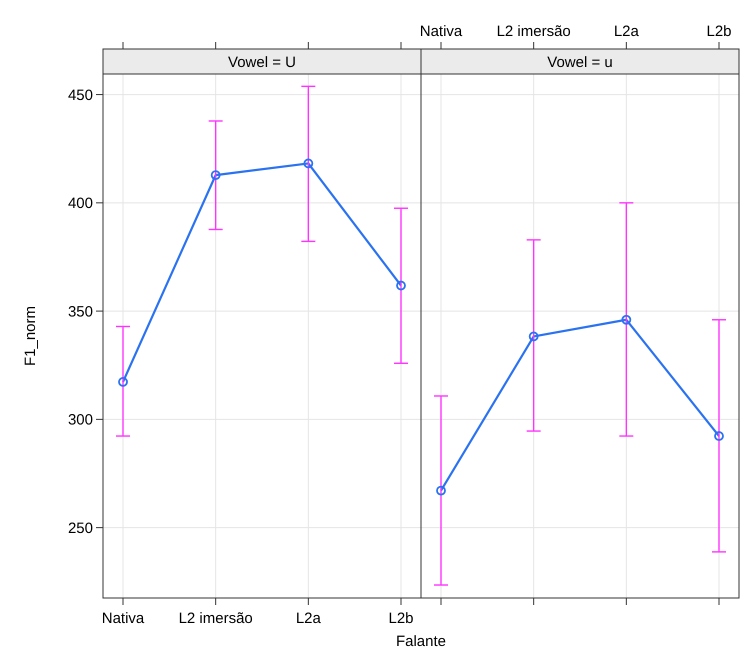 The image size is (748, 662). I want to click on chart-title: Vowel = U, so click(262, 62).